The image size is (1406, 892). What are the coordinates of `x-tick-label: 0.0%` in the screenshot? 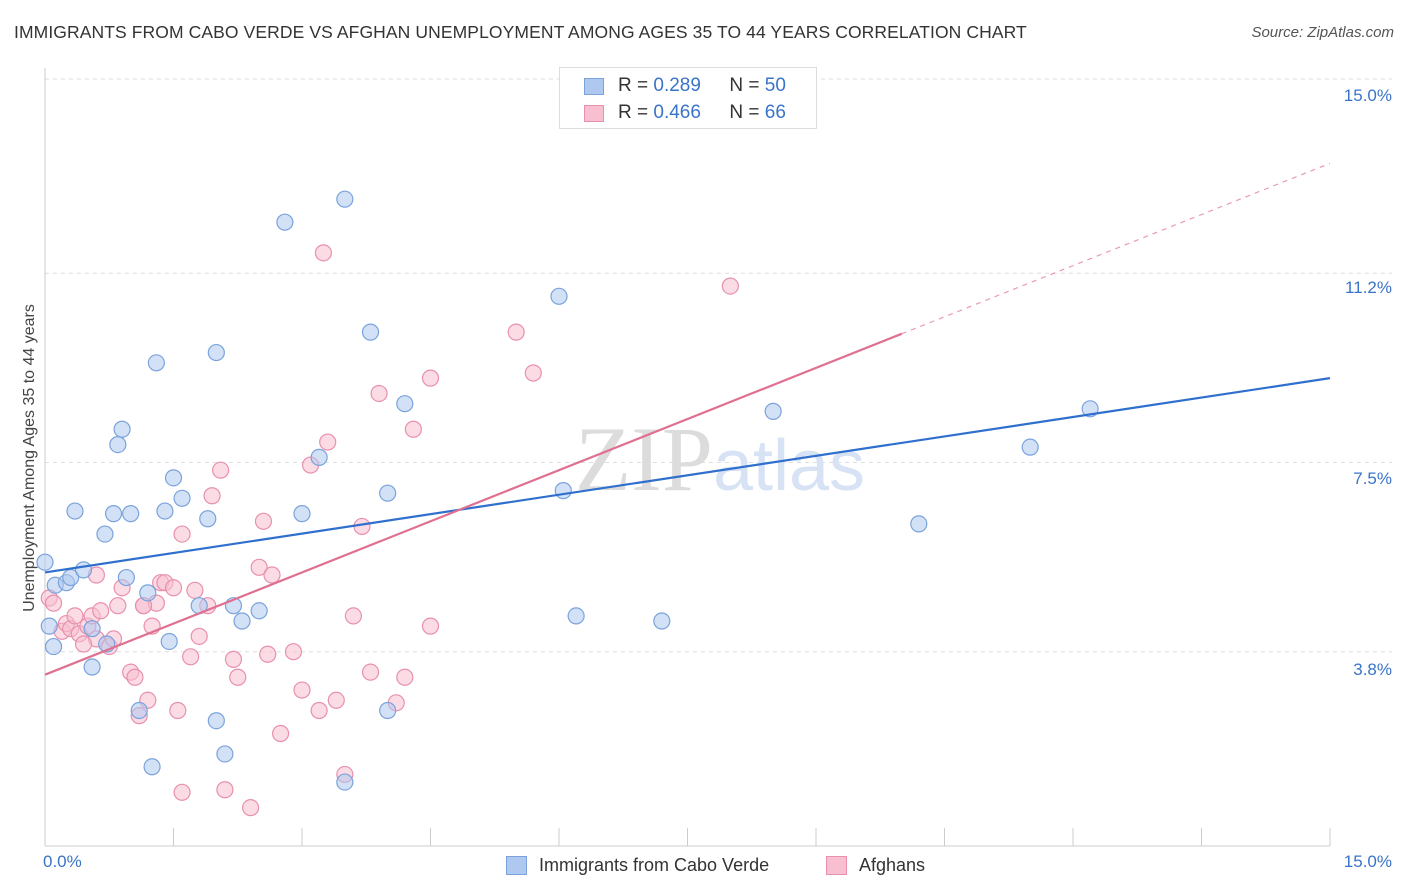 It's located at (62, 861).